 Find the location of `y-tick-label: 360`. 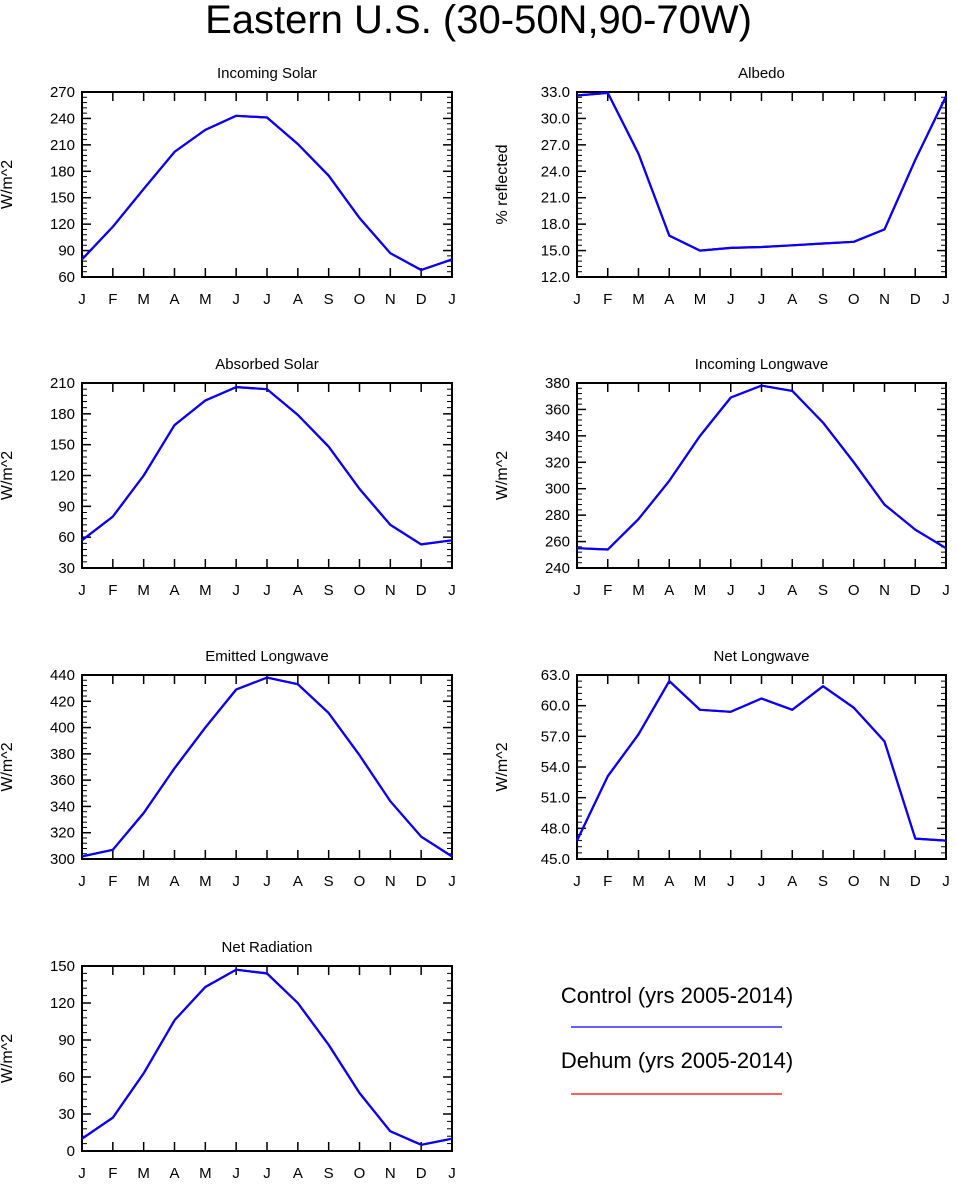

y-tick-label: 360 is located at coordinates (62, 780).